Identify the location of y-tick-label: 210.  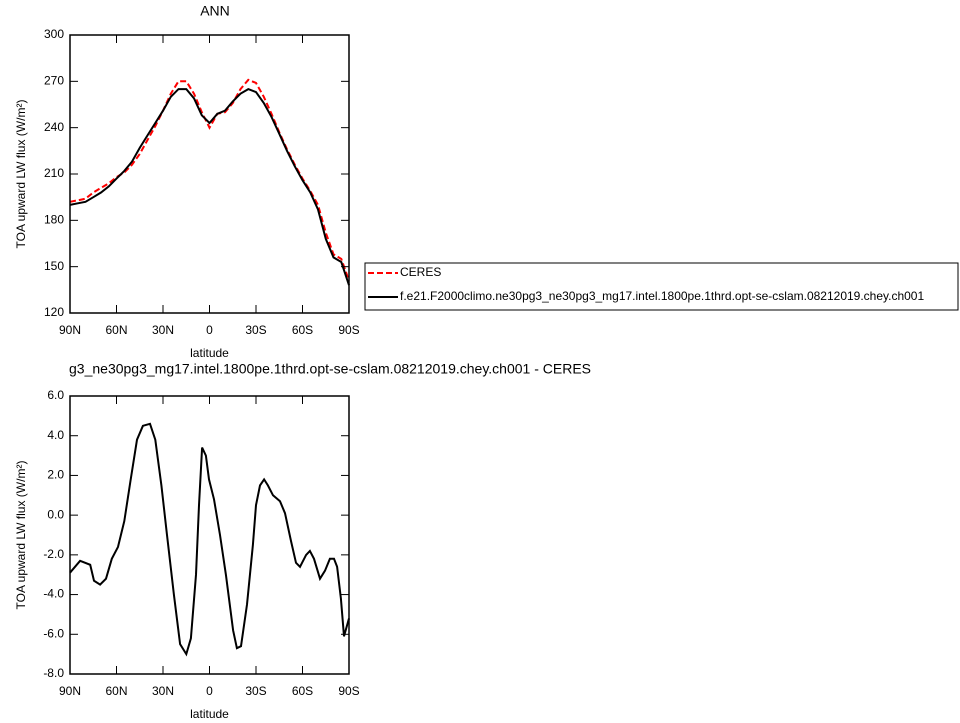
(54, 173).